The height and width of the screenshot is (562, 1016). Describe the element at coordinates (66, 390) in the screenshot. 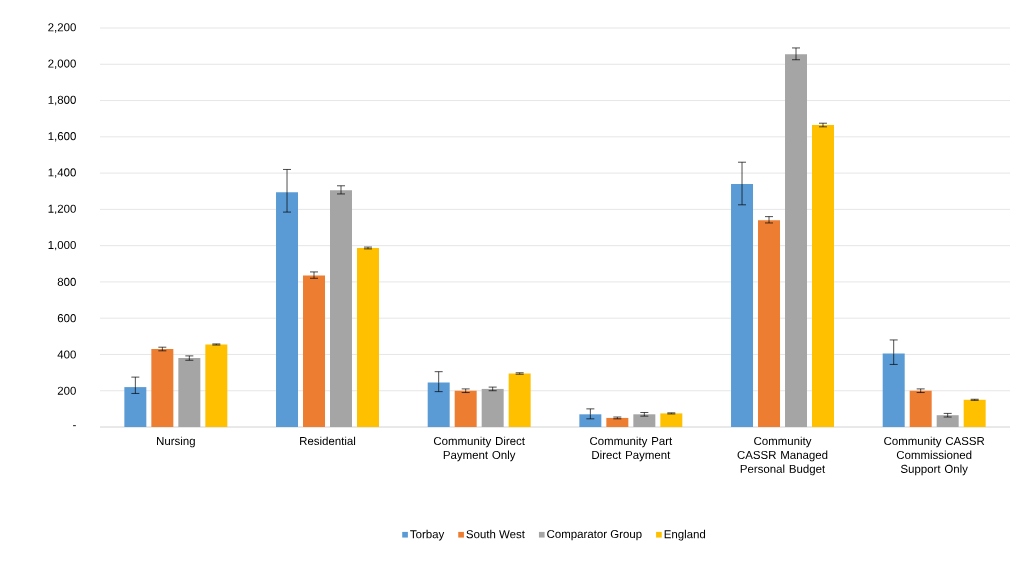

I see `y-tick-label: 200` at that location.